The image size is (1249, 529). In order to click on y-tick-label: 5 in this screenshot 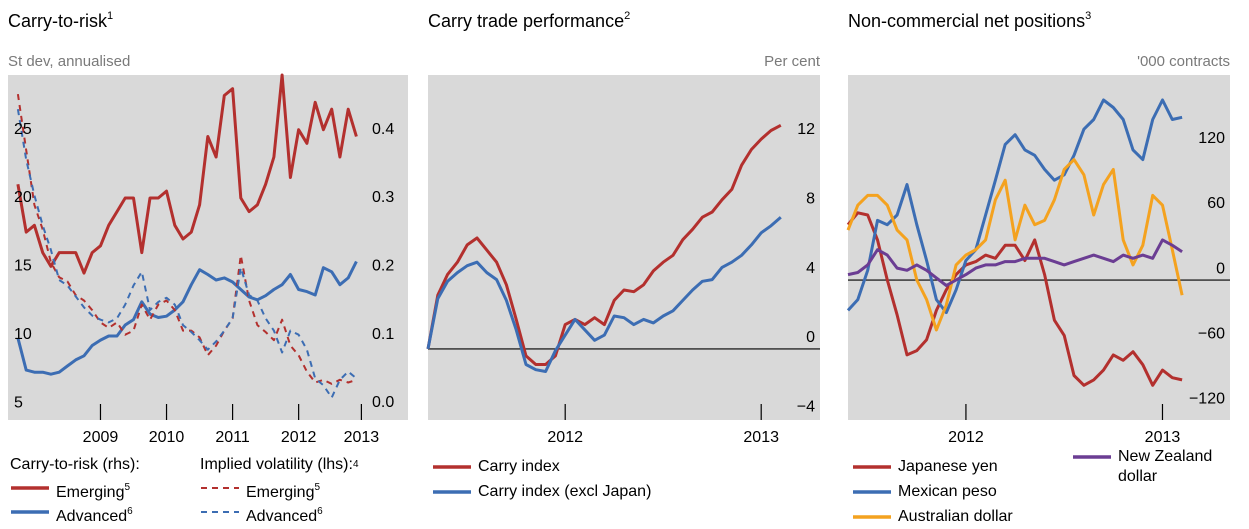, I will do `click(18, 402)`.